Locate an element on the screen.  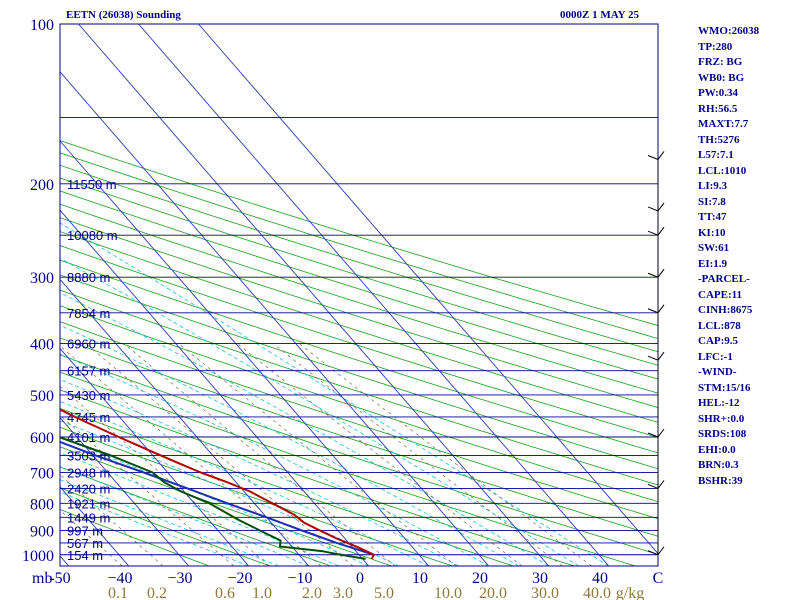
temperature-unit-label: C is located at coordinates (658, 578).